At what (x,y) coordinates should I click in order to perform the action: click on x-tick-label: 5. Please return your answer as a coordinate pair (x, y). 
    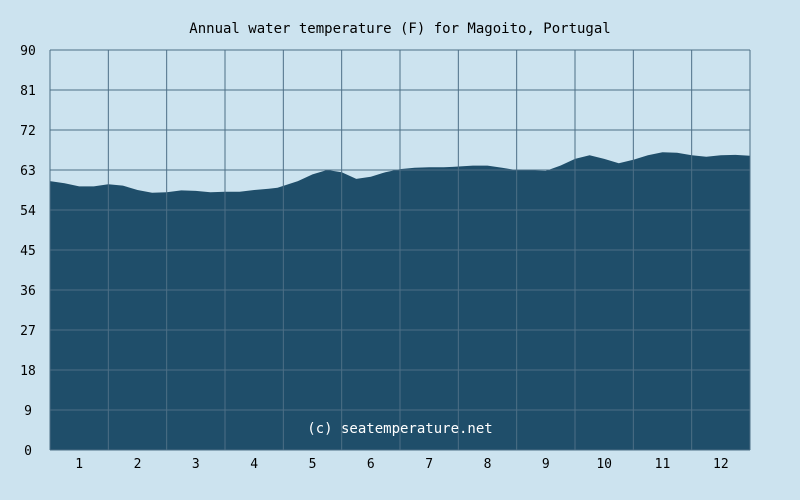
    Looking at the image, I should click on (313, 464).